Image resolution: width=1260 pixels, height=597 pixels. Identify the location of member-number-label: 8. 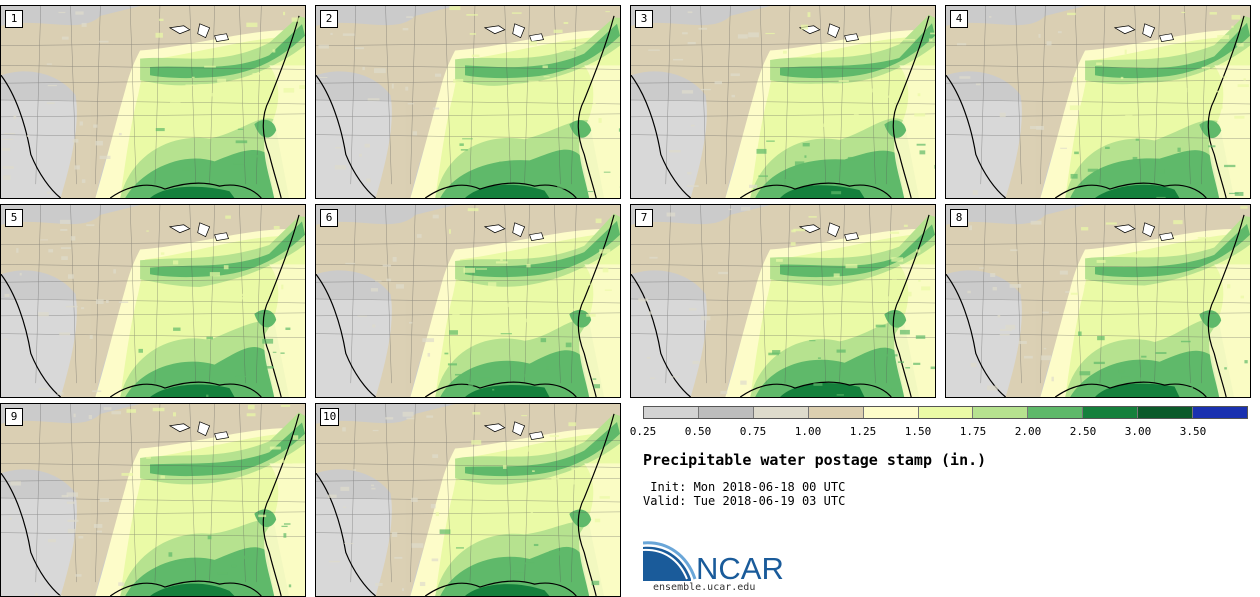
(959, 218).